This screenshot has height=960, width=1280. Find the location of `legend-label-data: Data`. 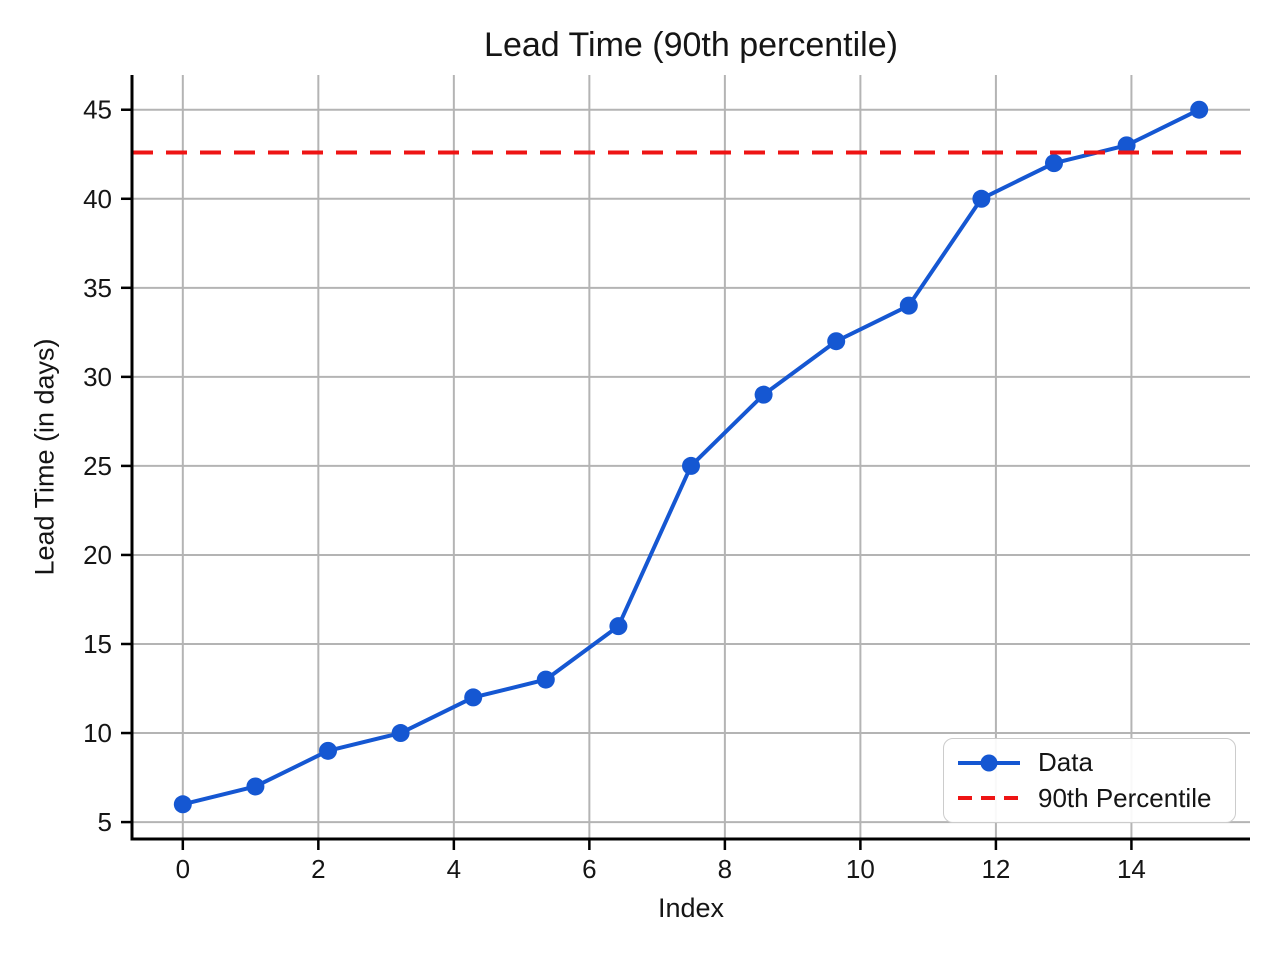

legend-label-data: Data is located at coordinates (1065, 762).